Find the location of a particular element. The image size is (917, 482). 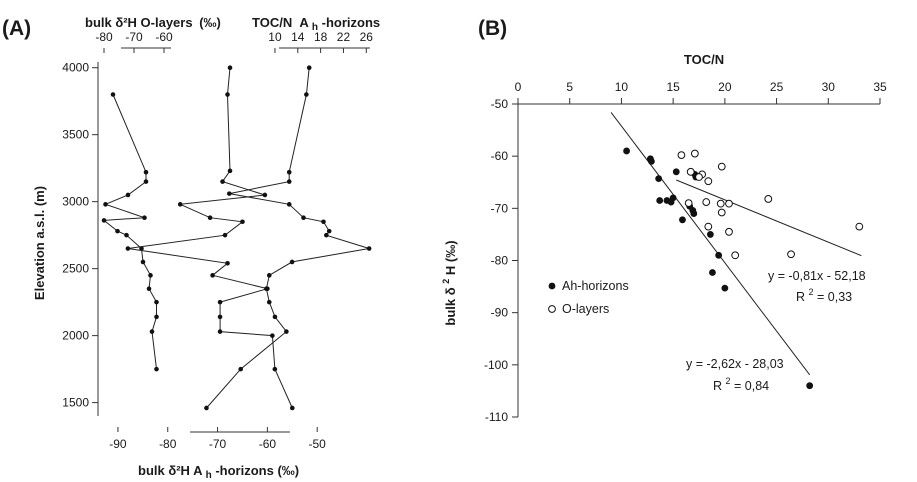

top-left-axis-title-text: bulk δ²H O-layers is located at coordinates (139, 22).